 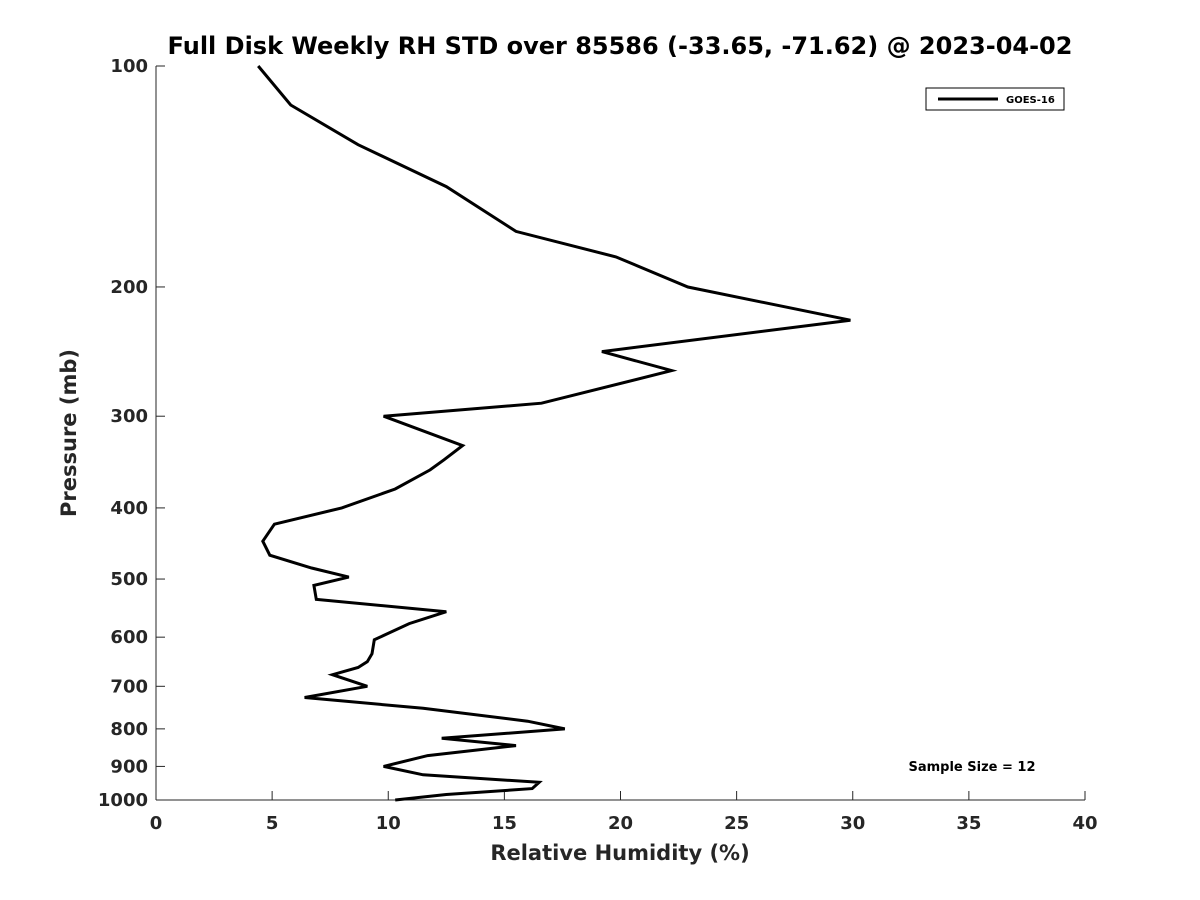 I want to click on y-tick-label: 400, so click(x=129, y=508).